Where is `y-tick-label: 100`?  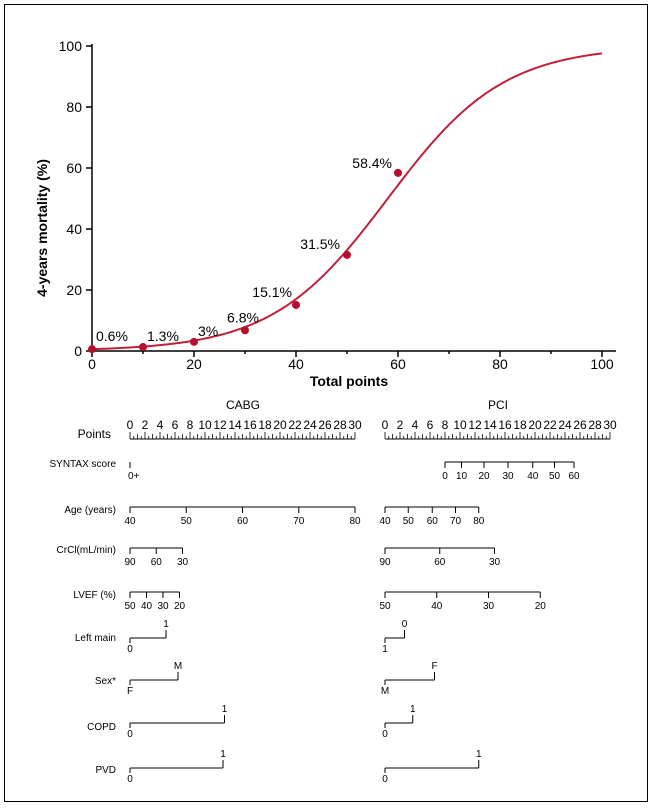 y-tick-label: 100 is located at coordinates (71, 46).